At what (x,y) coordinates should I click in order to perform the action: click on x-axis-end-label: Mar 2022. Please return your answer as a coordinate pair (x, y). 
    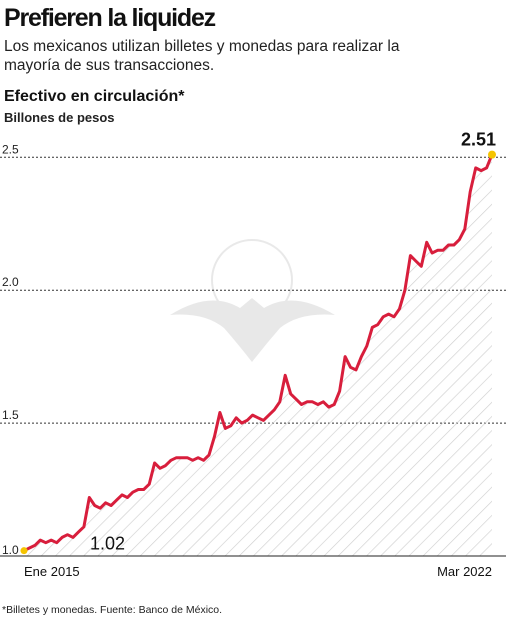
    Looking at the image, I should click on (464, 571).